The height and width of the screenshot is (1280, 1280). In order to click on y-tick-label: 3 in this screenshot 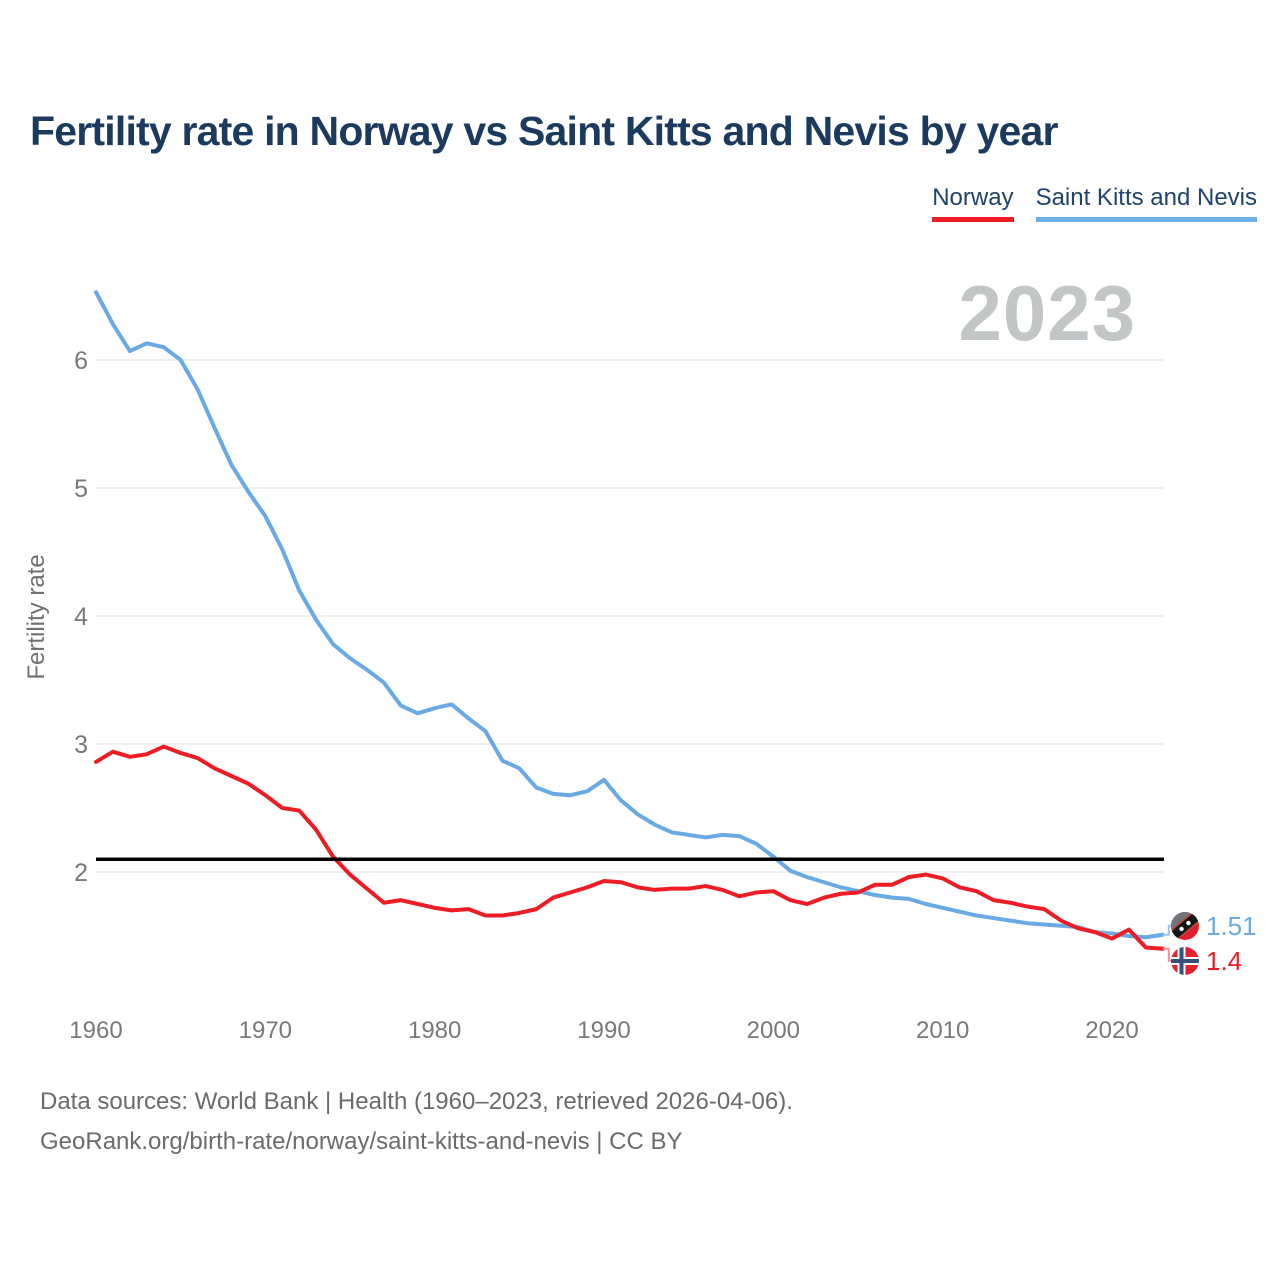, I will do `click(81, 745)`.